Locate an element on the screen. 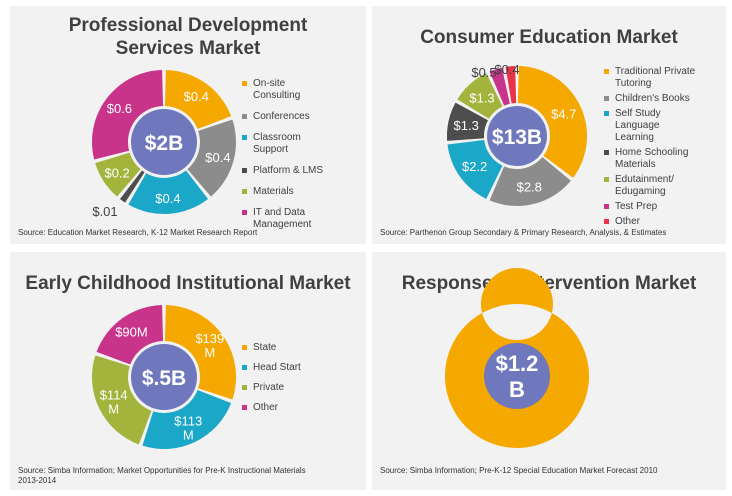 The image size is (732, 496). slice-self-study-language-learning is located at coordinates (475, 169).